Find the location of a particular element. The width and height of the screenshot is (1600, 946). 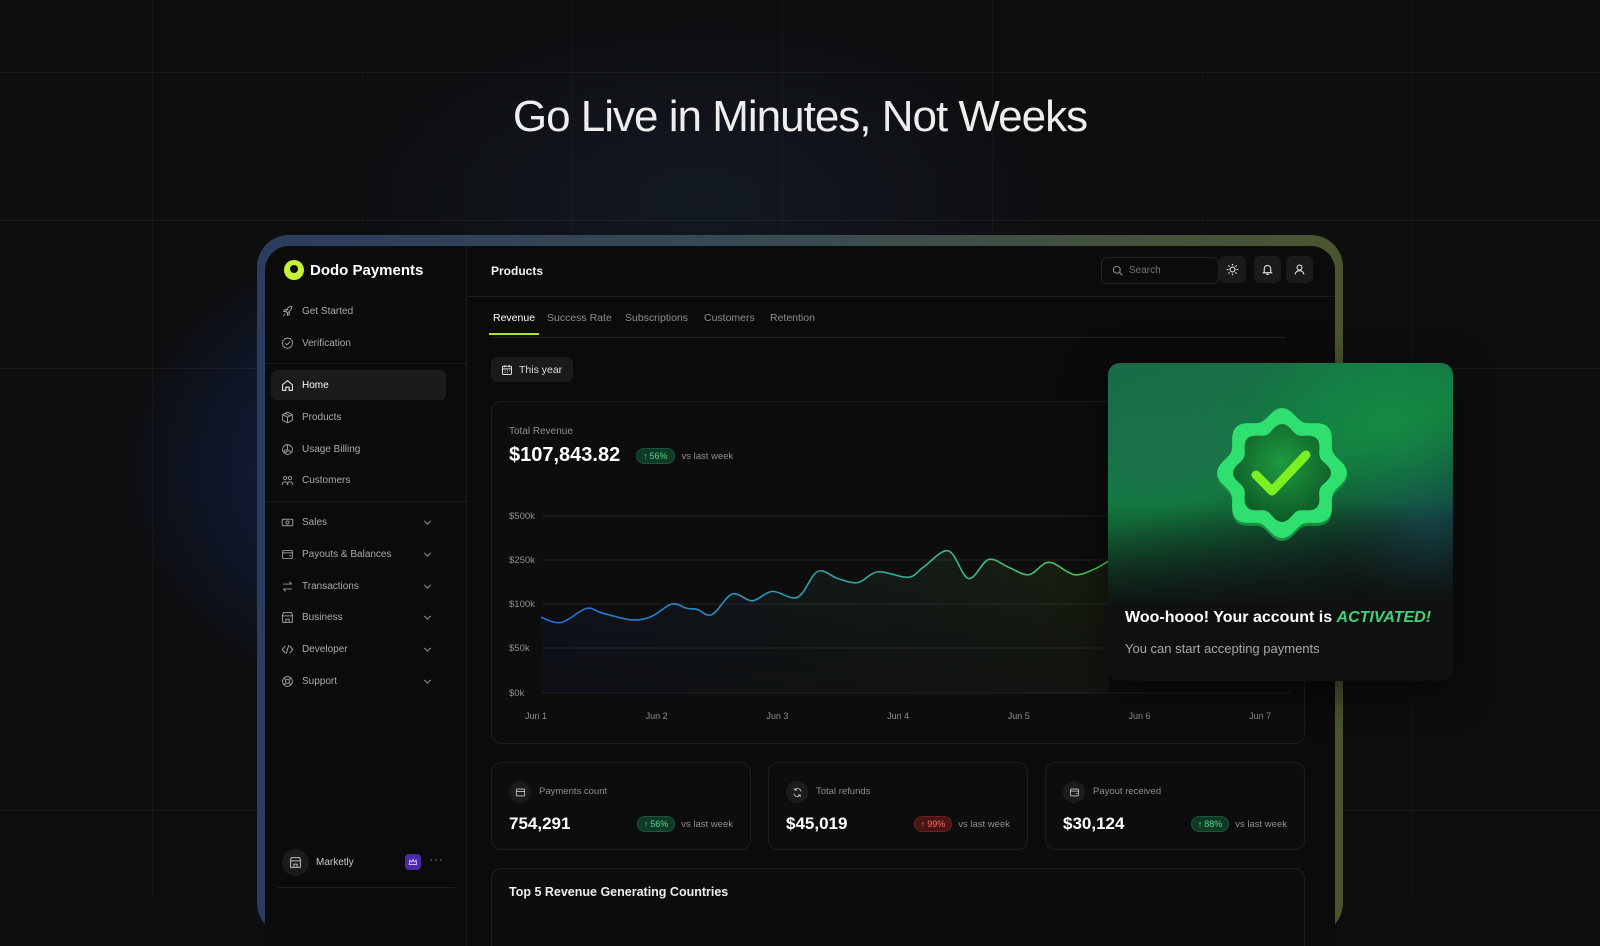

tab-success-rate: Success Rate is located at coordinates (579, 323).